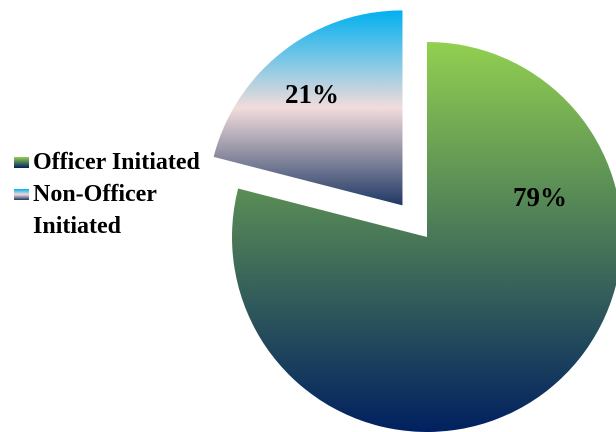 The width and height of the screenshot is (616, 432). What do you see at coordinates (540, 197) in the screenshot?
I see `data-label: 79%` at bounding box center [540, 197].